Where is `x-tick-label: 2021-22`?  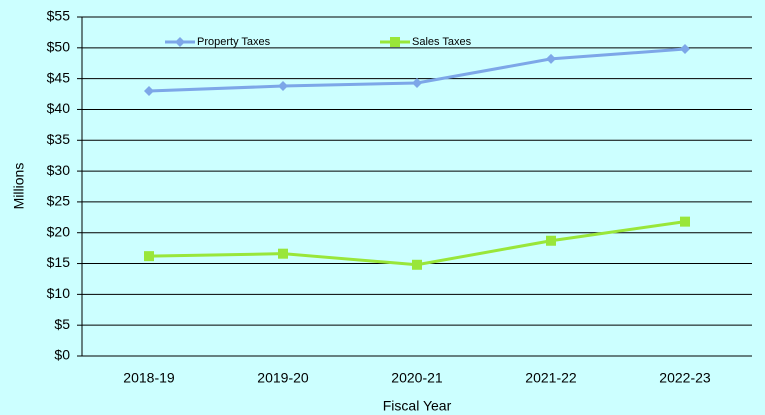 x-tick-label: 2021-22 is located at coordinates (551, 378).